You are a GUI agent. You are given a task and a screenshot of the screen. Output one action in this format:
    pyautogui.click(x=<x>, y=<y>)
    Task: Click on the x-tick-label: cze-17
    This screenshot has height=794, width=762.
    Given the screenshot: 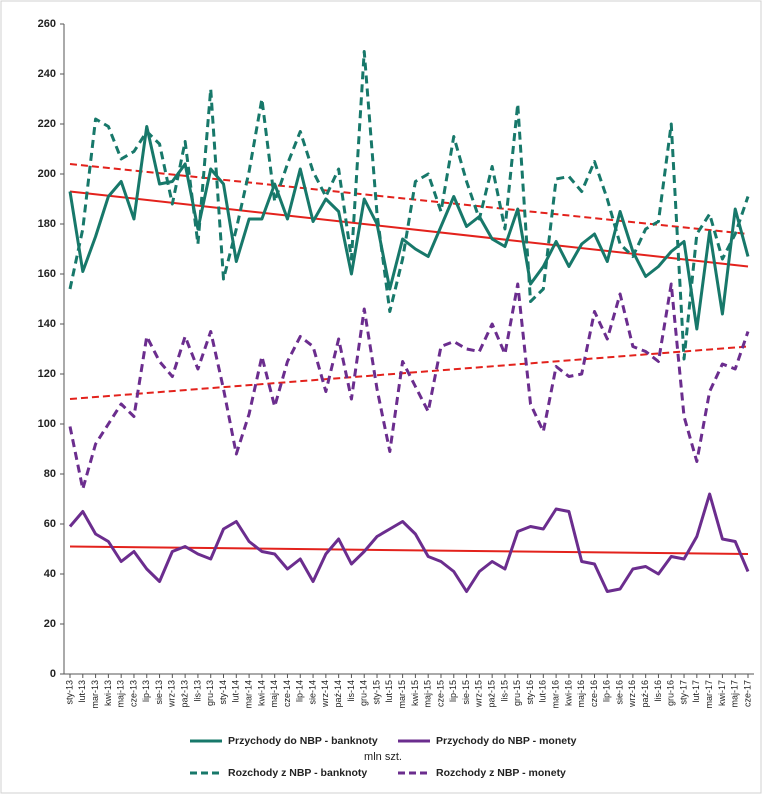 What is the action you would take?
    pyautogui.click(x=747, y=693)
    